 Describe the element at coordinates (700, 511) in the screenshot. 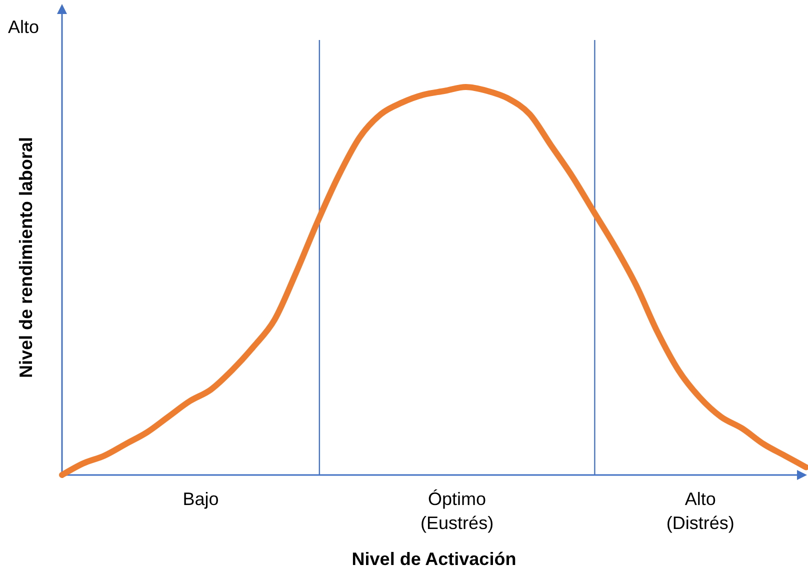

I see `text: Alto (Distrés)` at that location.